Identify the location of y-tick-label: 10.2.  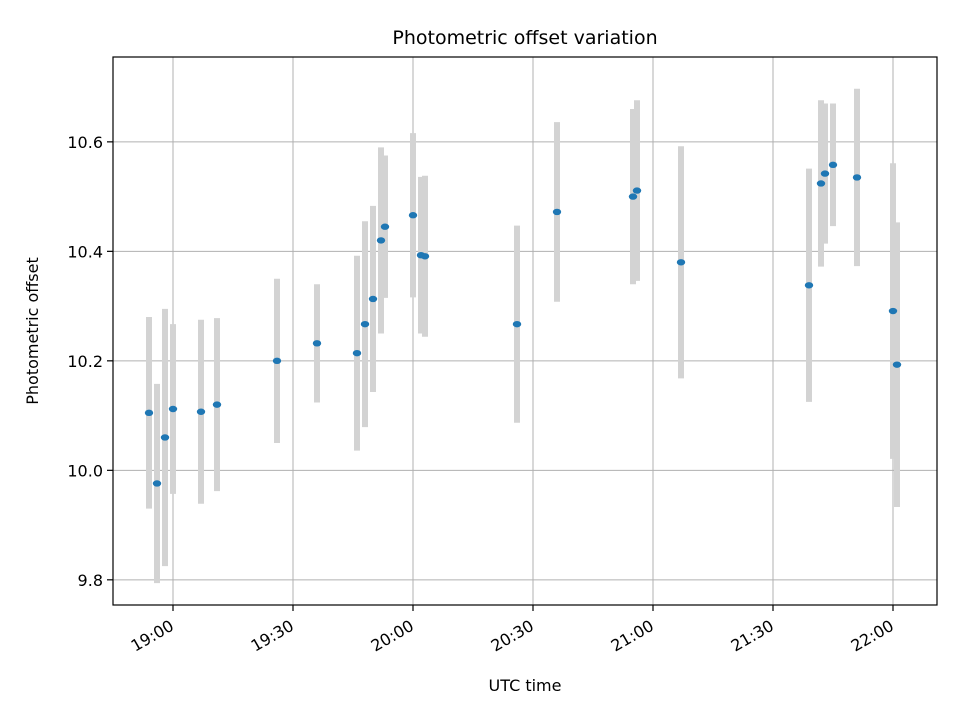
(85, 361).